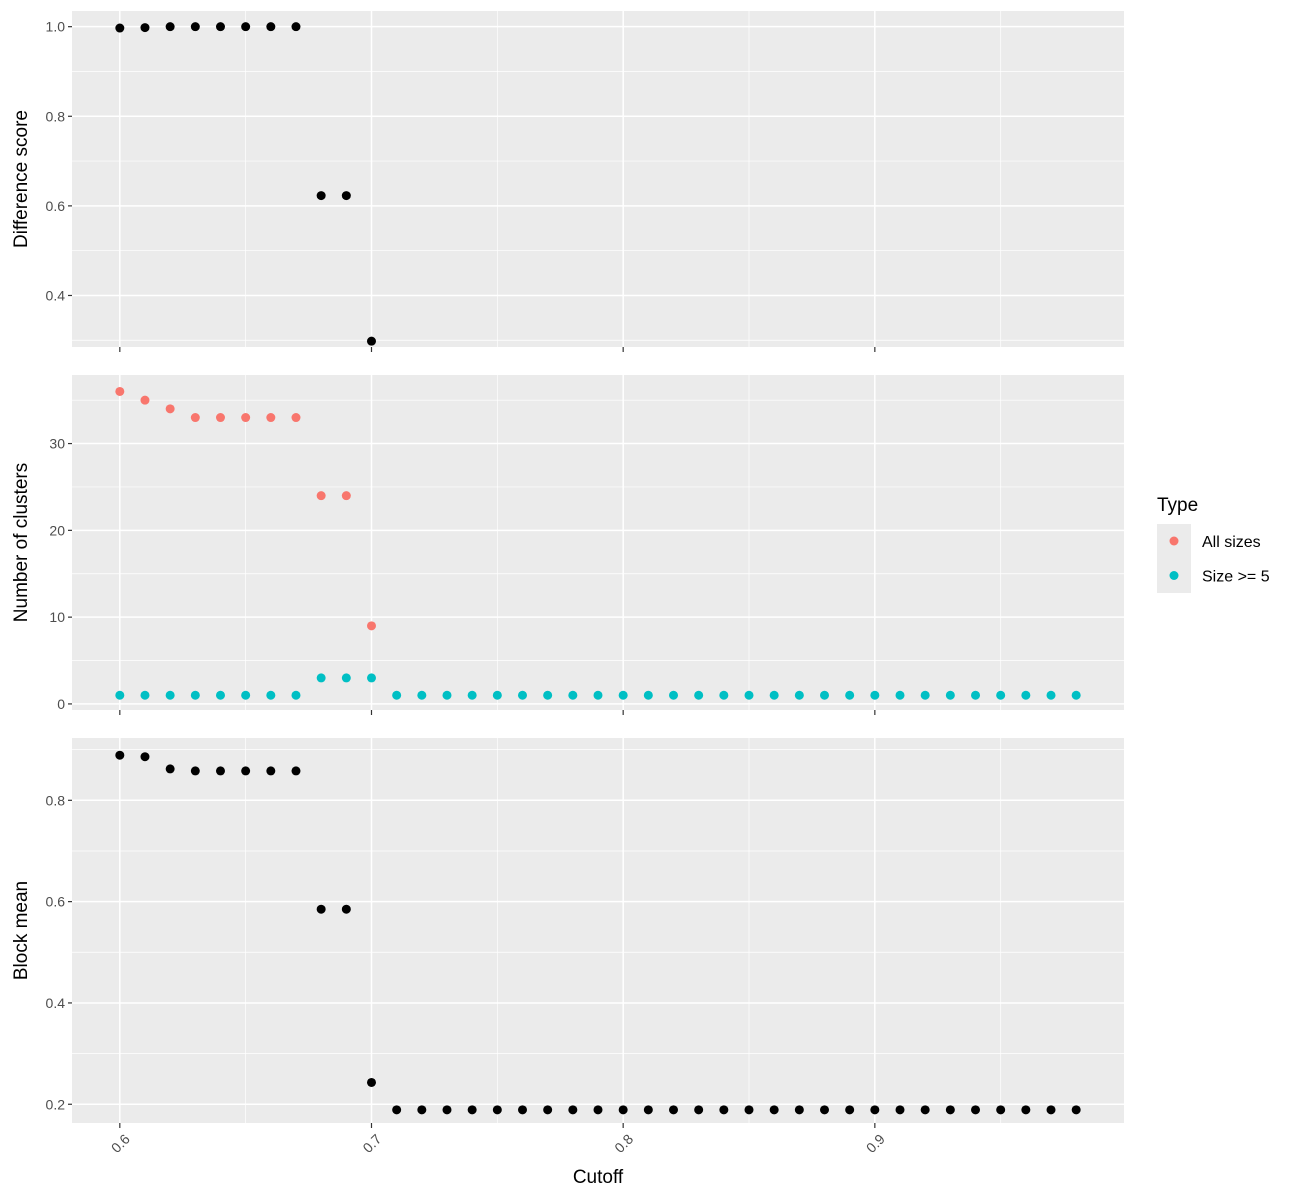 The image size is (1300, 1200). What do you see at coordinates (21, 542) in the screenshot?
I see `y-axis-title: Number of clusters` at bounding box center [21, 542].